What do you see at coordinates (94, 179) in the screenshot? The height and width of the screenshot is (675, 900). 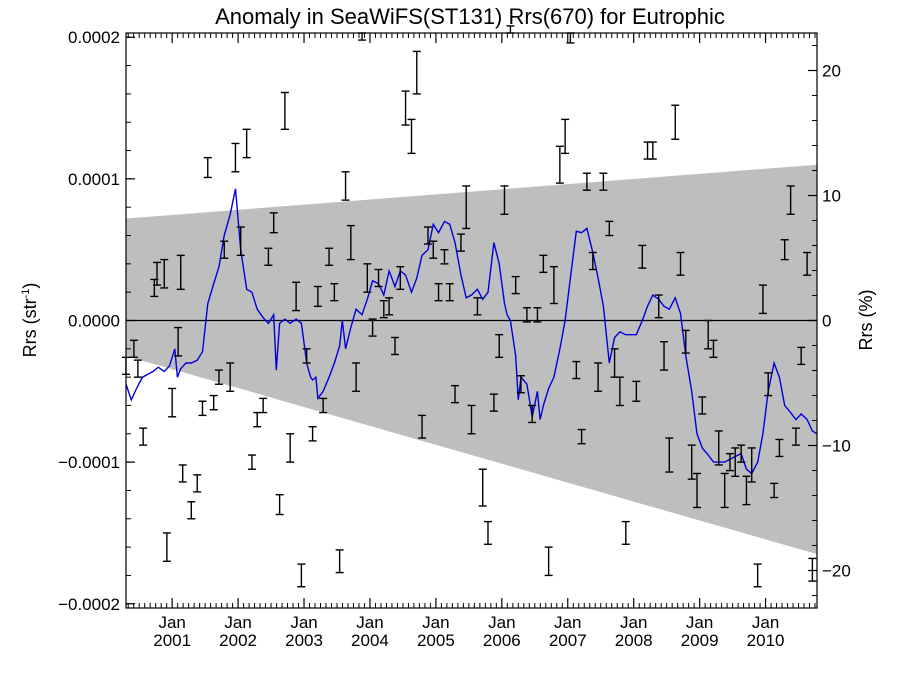 I see `y-tick-label: 0.0001` at bounding box center [94, 179].